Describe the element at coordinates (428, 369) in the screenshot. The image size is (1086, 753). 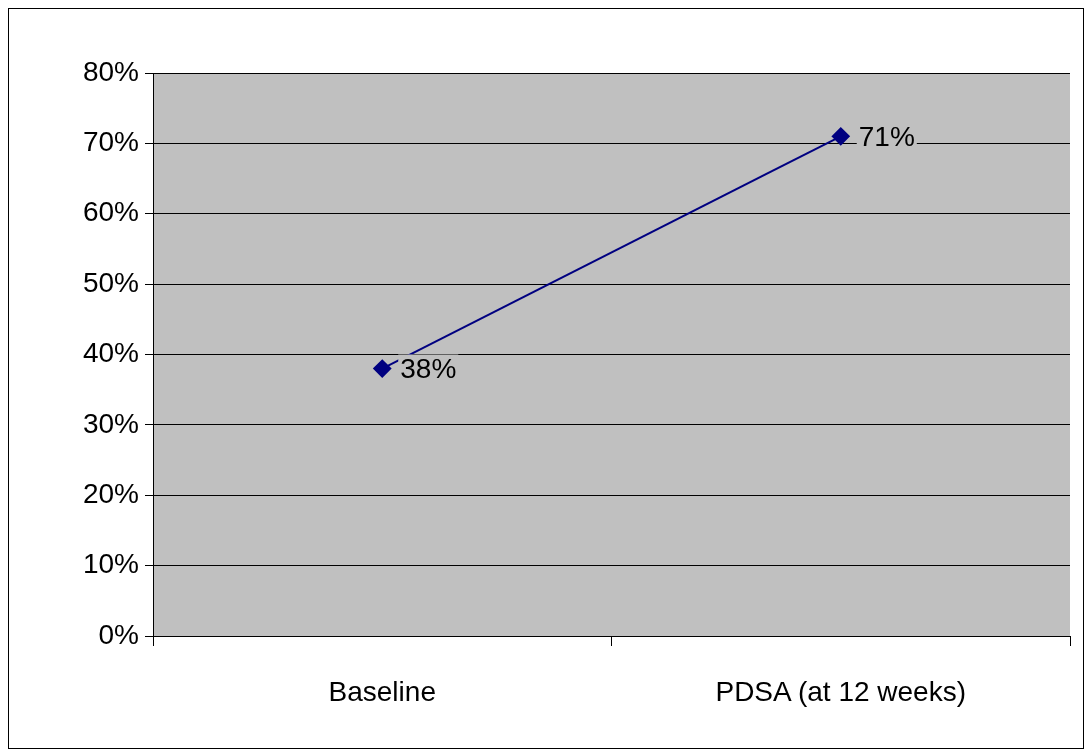
I see `data-label: 38%` at that location.